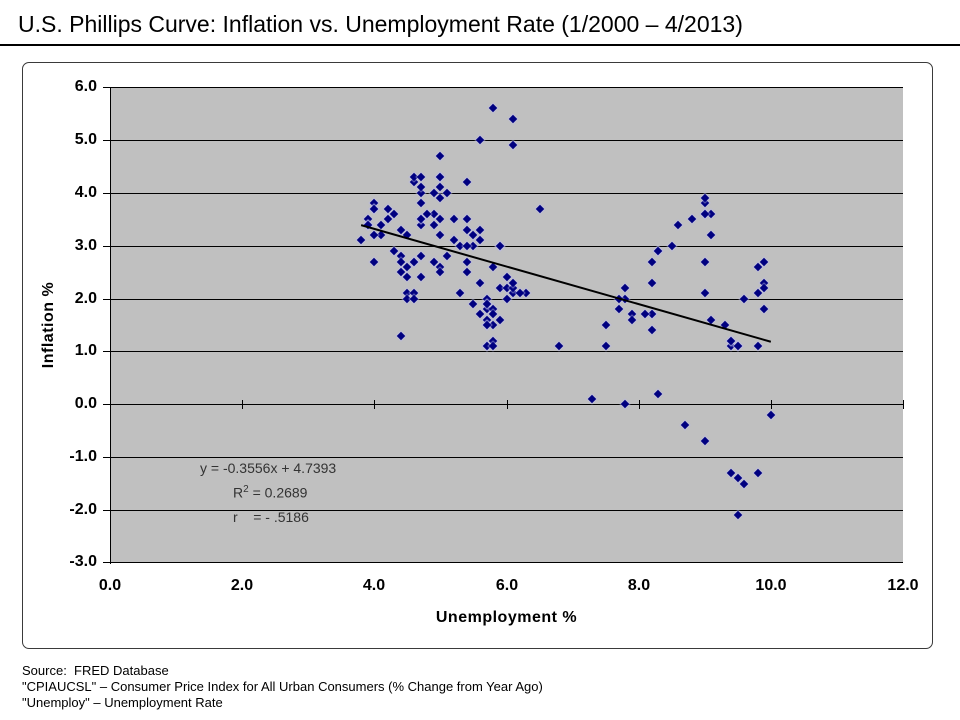  Describe the element at coordinates (110, 325) in the screenshot. I see `y-axis-line` at that location.